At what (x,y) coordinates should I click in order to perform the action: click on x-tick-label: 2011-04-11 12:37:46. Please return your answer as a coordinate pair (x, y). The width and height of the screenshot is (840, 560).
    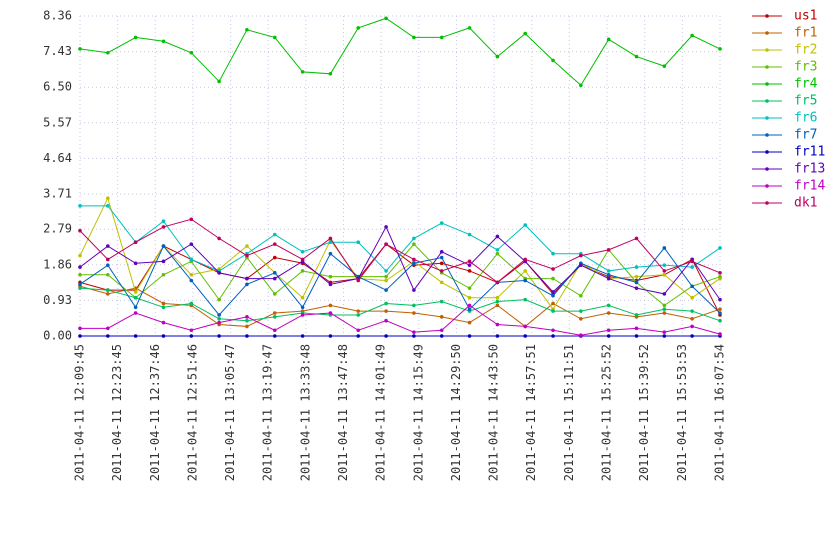
    Looking at the image, I should click on (155, 412).